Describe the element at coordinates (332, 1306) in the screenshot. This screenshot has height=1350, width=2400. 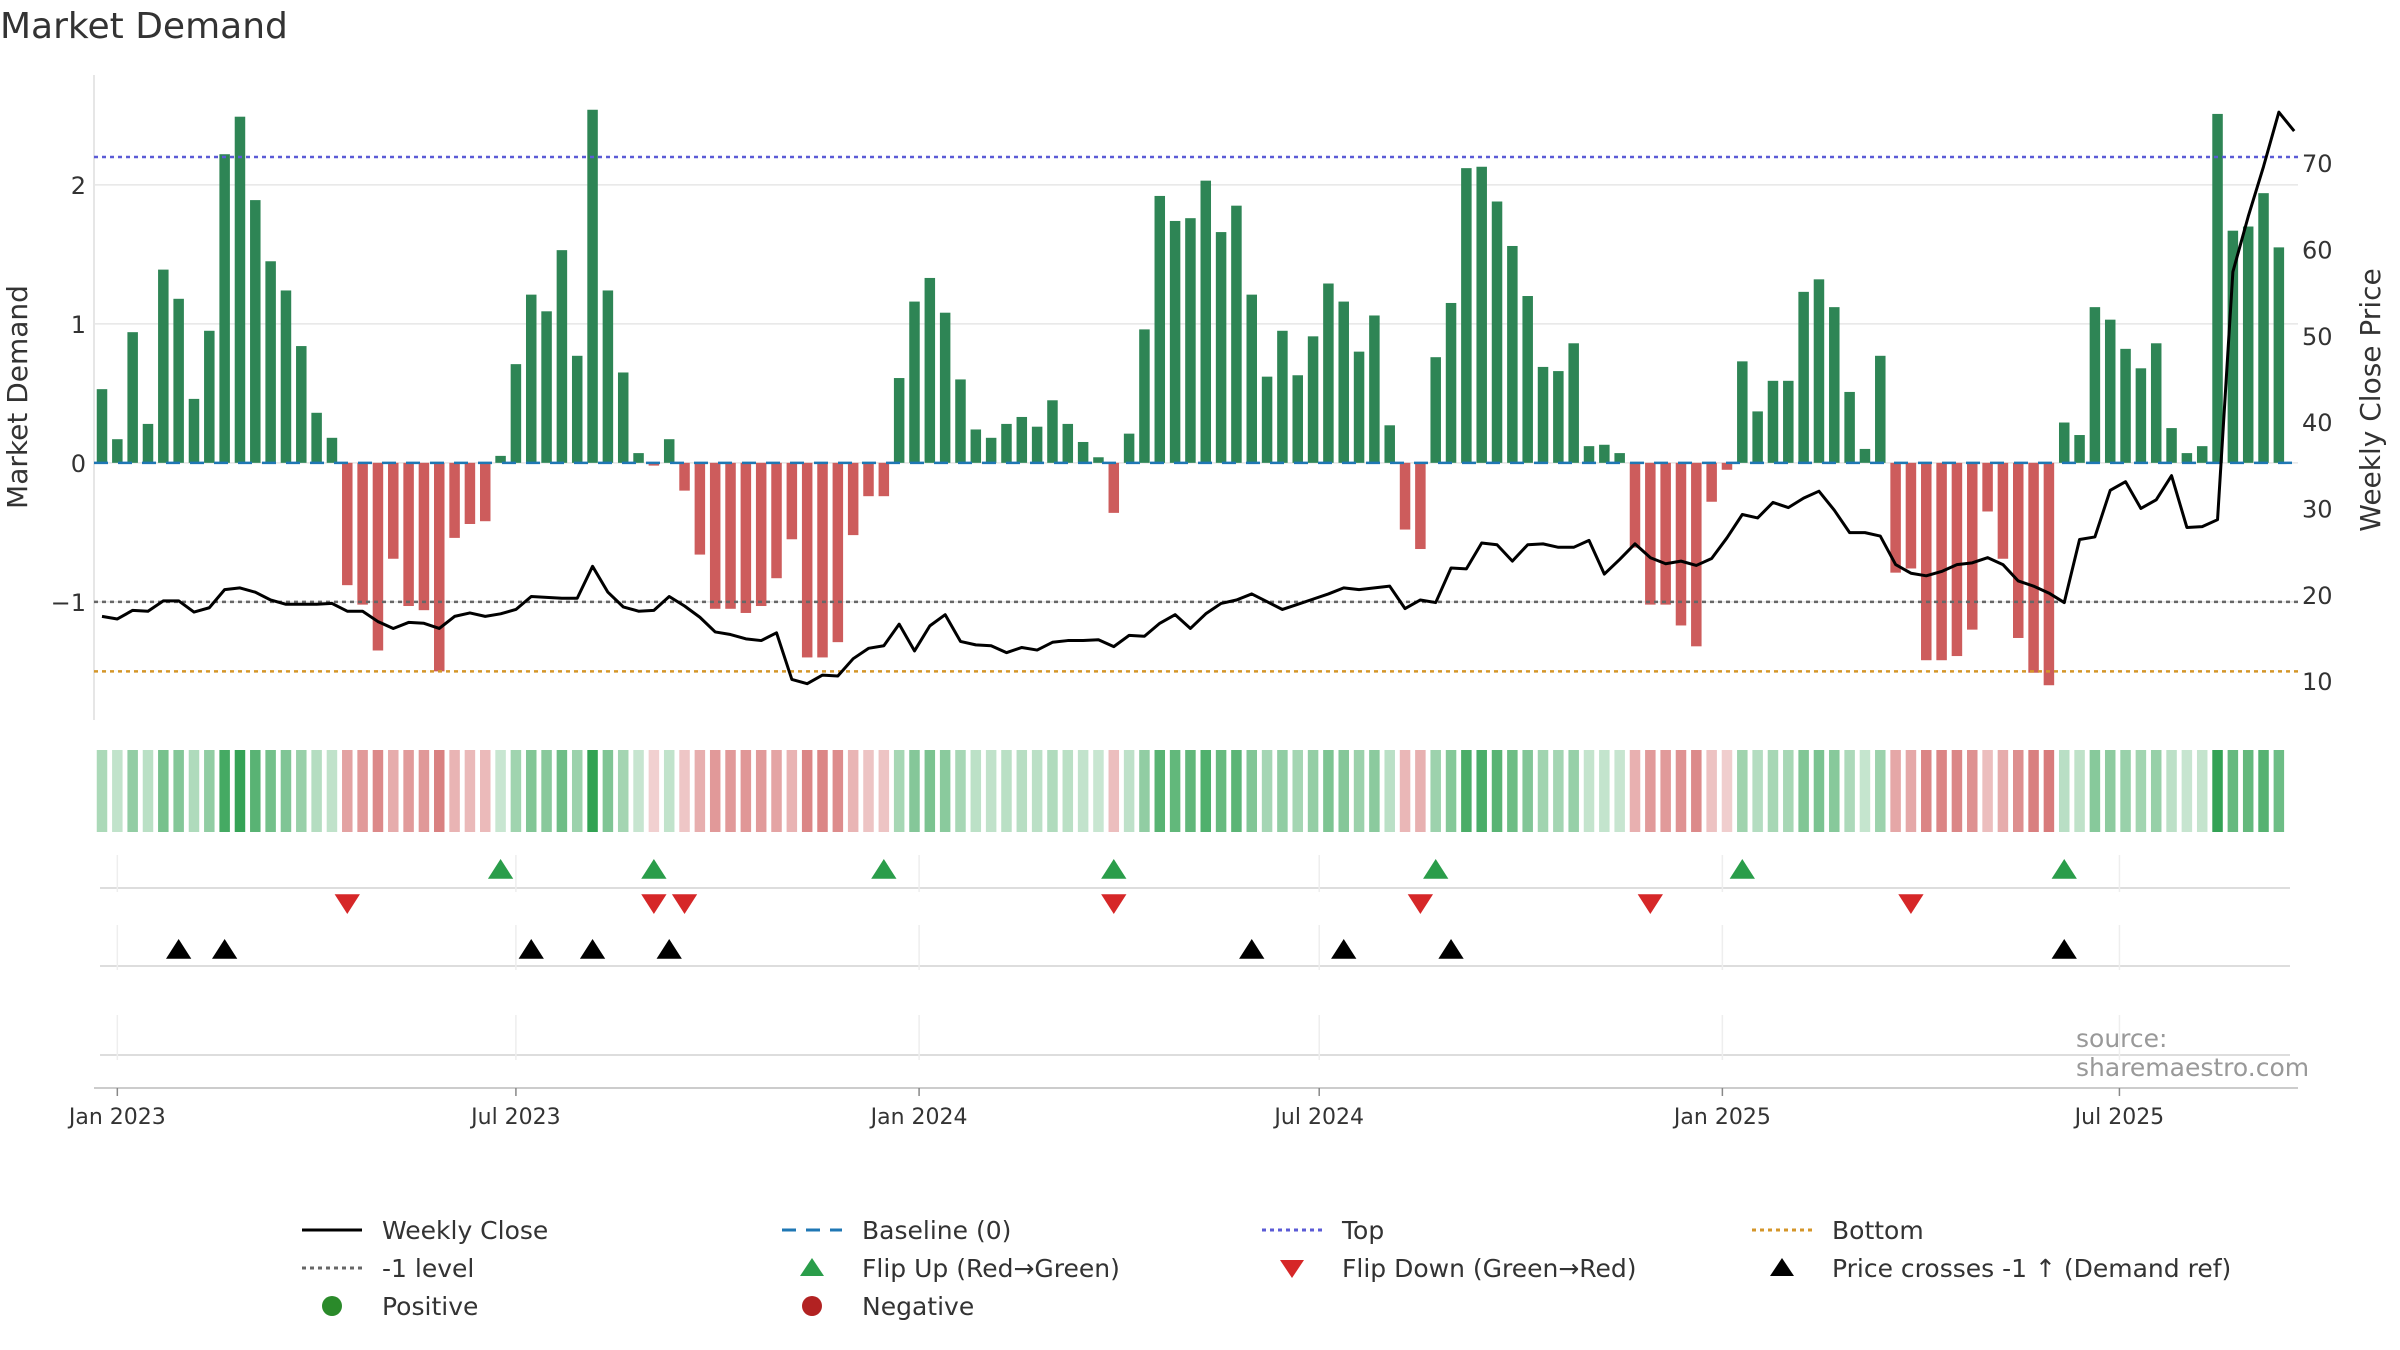
I see `legend-swatch-positive` at that location.